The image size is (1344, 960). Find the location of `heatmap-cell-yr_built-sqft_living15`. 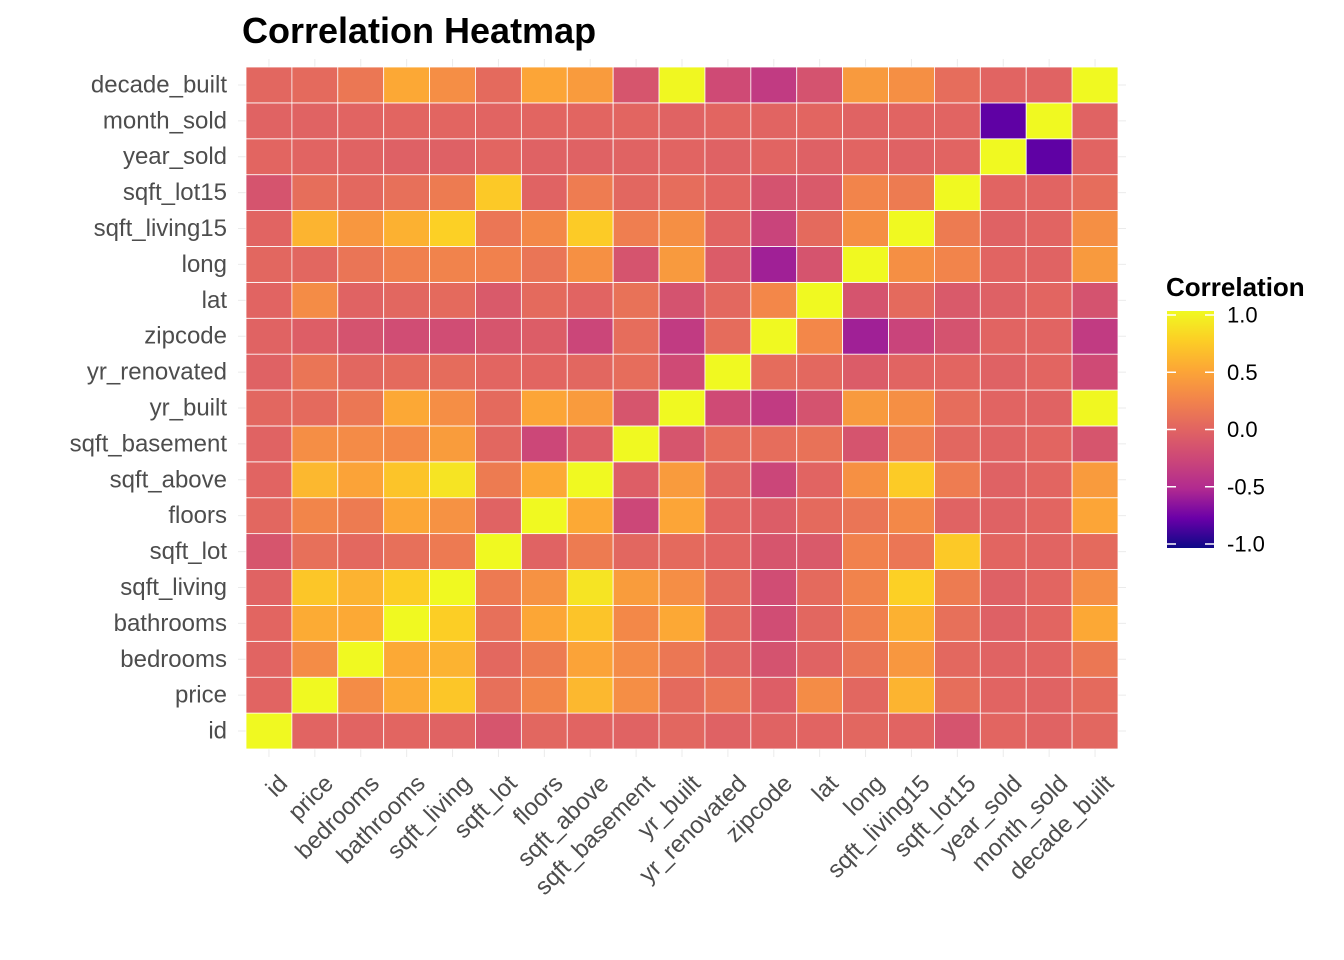

heatmap-cell-yr_built-sqft_living15 is located at coordinates (911, 408).